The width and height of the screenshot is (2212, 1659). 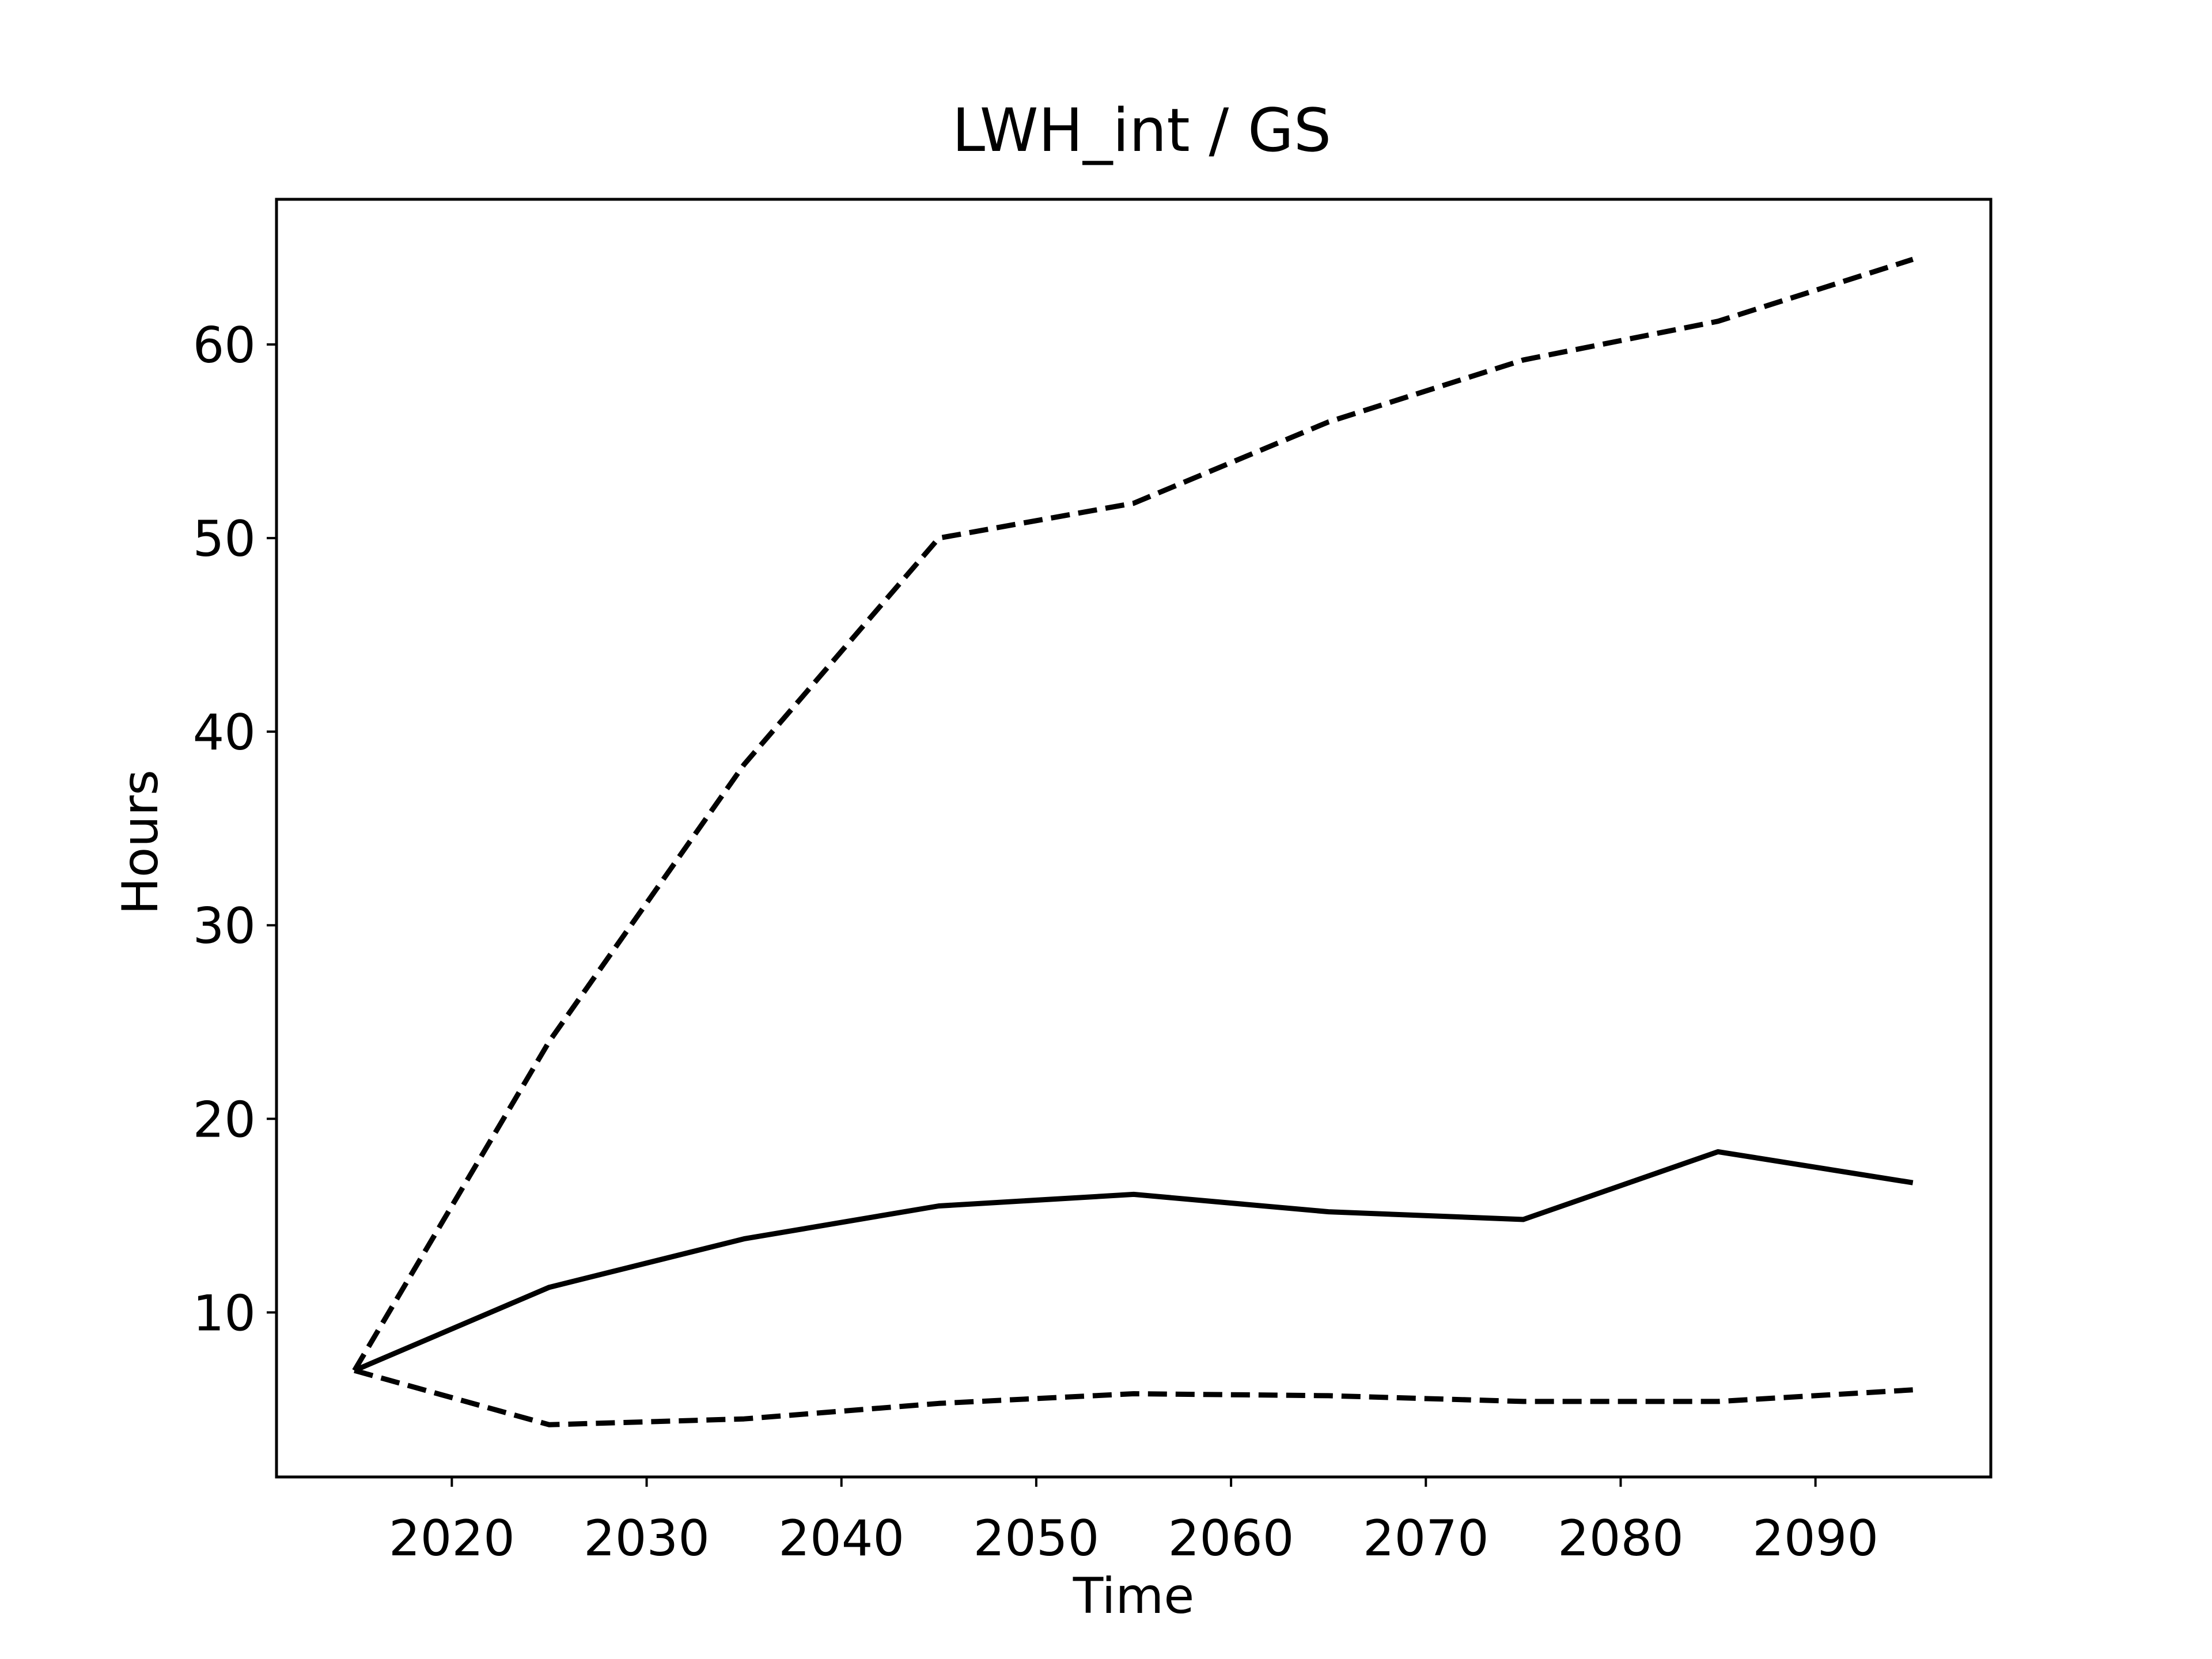 I want to click on x-axis: 2020 2030 2040 2050 2060 2070 2080 2090, so click(x=1133, y=1522).